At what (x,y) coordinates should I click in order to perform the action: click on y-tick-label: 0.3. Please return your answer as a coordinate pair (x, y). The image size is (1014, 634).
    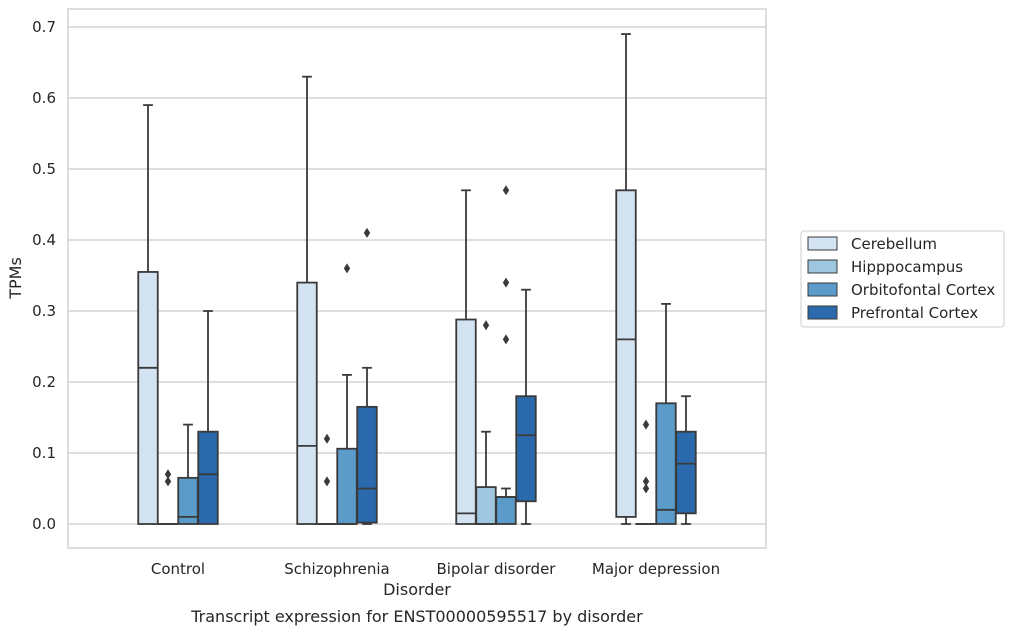
    Looking at the image, I should click on (44, 311).